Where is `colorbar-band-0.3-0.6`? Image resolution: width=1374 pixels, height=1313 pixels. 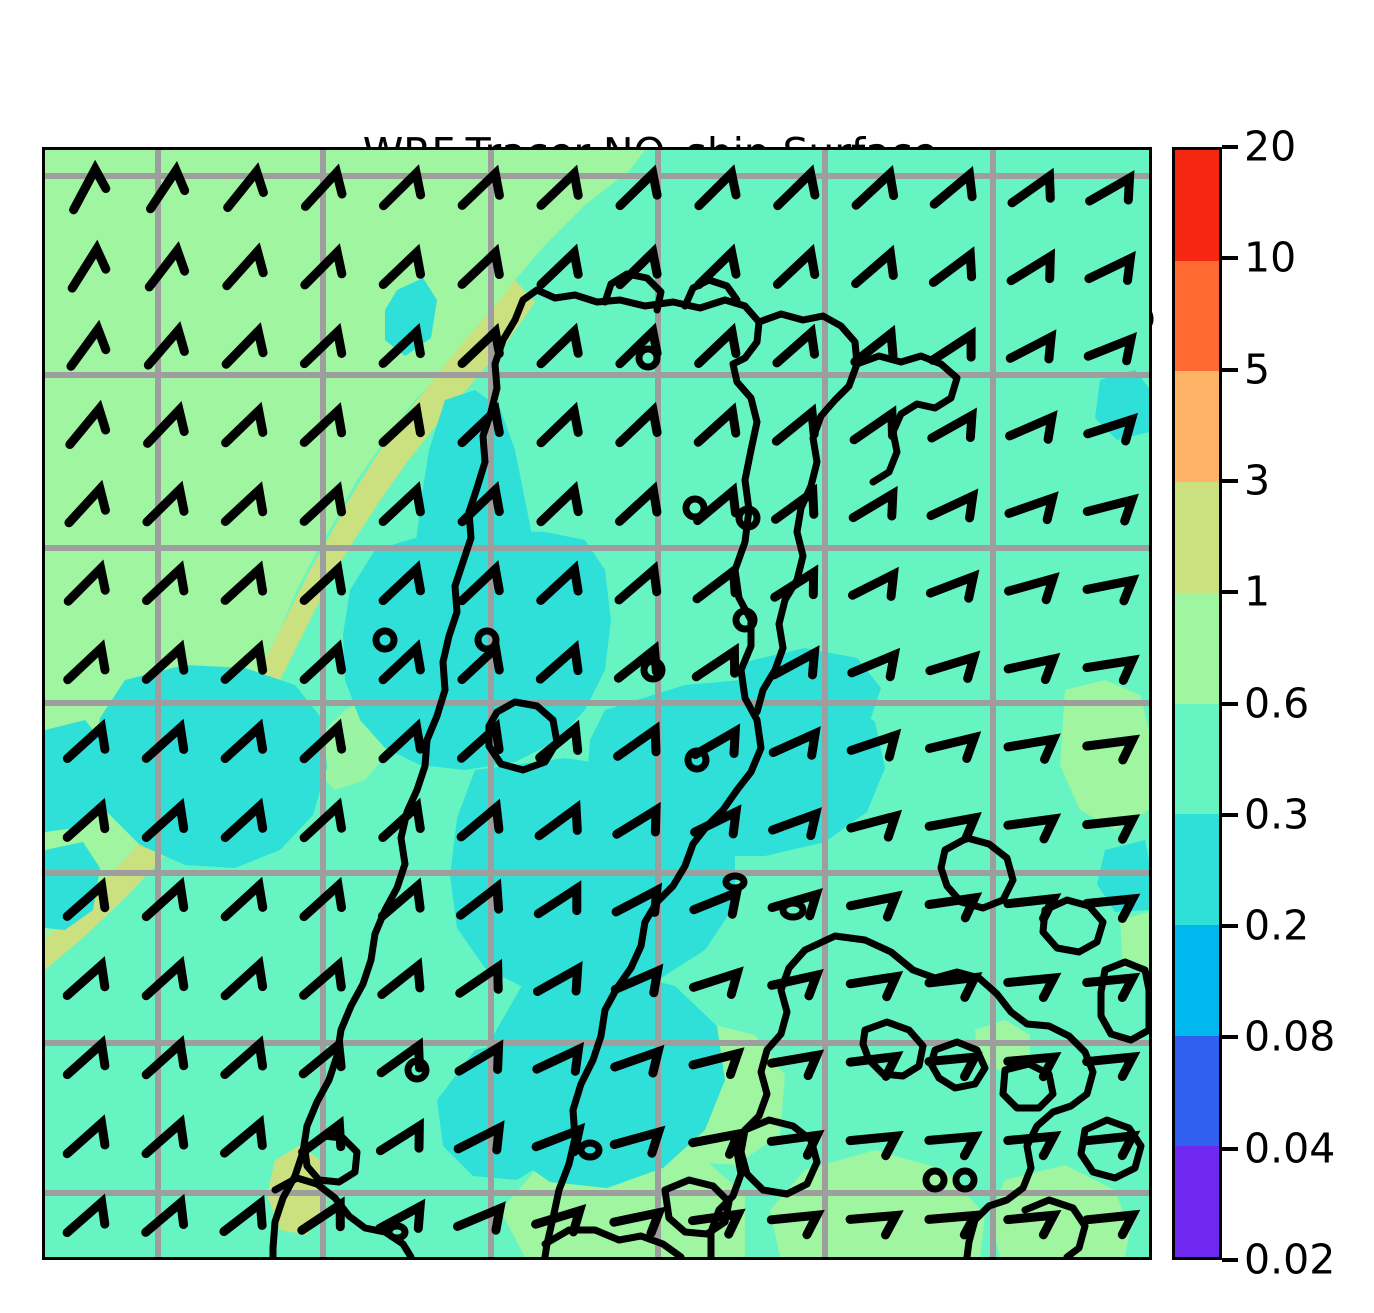 colorbar-band-0.3-0.6 is located at coordinates (1197, 759).